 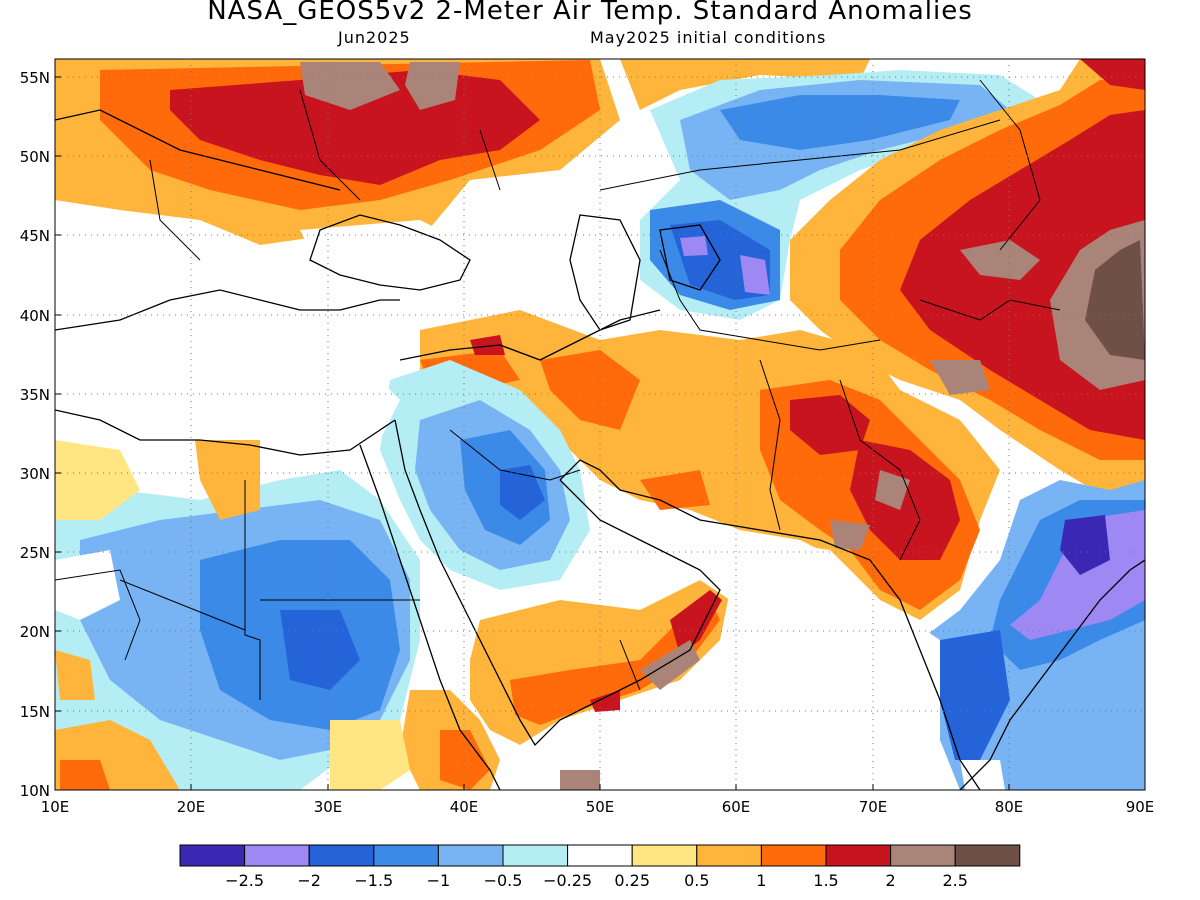 What do you see at coordinates (35, 712) in the screenshot?
I see `lat-label: 15N` at bounding box center [35, 712].